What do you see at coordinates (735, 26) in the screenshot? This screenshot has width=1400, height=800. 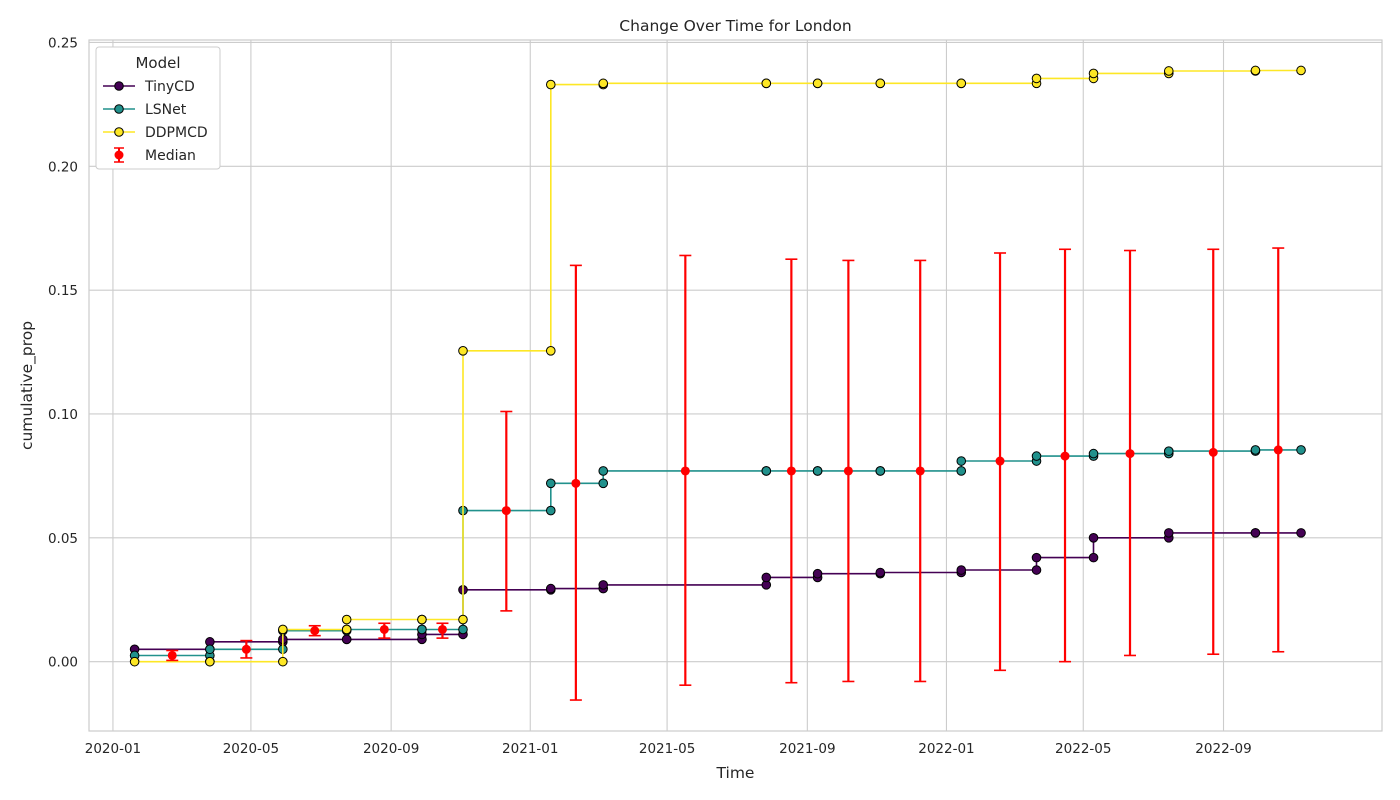 I see `chart-title: Change Over Time for London` at bounding box center [735, 26].